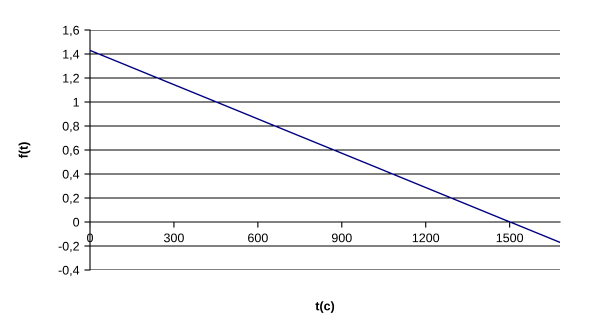  What do you see at coordinates (324, 307) in the screenshot?
I see `x-axis-title: t(c)` at bounding box center [324, 307].